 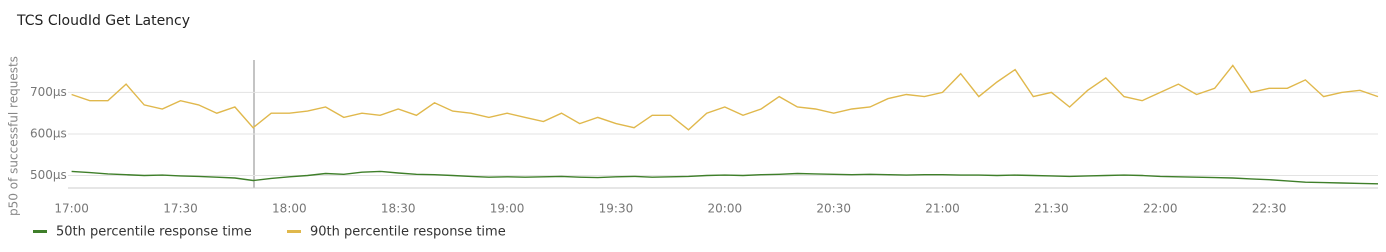 What do you see at coordinates (833, 209) in the screenshot?
I see `x-tick-label: 20:30` at bounding box center [833, 209].